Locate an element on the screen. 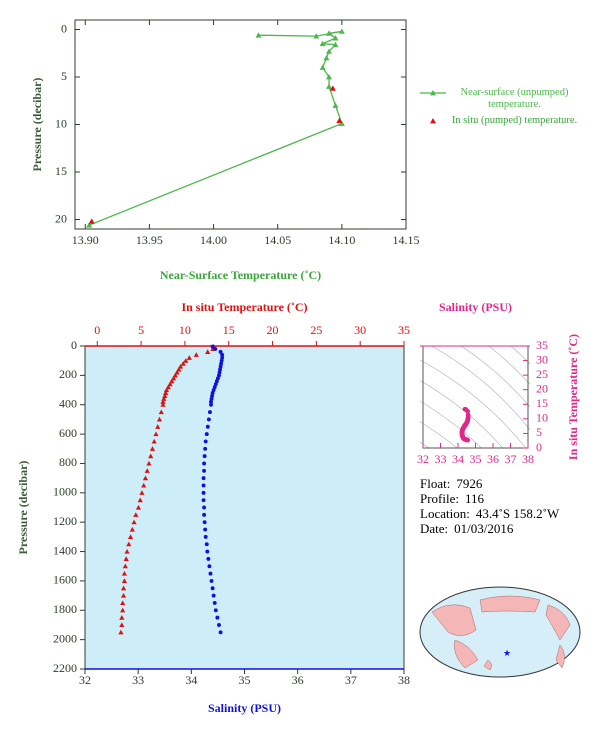 The image size is (601, 732). y-tick-label: 1600 is located at coordinates (65, 580).